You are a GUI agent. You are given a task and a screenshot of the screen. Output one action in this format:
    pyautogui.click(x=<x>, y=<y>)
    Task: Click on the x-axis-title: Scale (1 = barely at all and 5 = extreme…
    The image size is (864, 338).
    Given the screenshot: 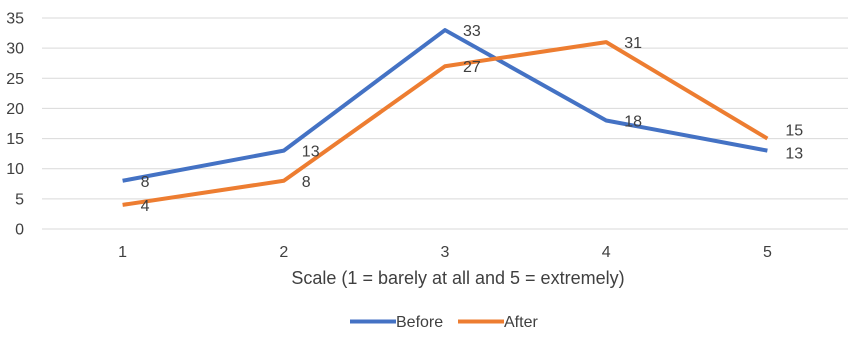 What is the action you would take?
    pyautogui.click(x=457, y=278)
    